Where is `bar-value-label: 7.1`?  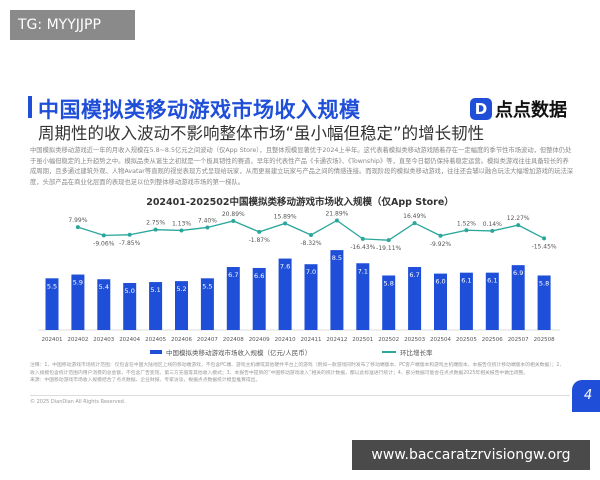 bar-value-label: 7.1 is located at coordinates (363, 271).